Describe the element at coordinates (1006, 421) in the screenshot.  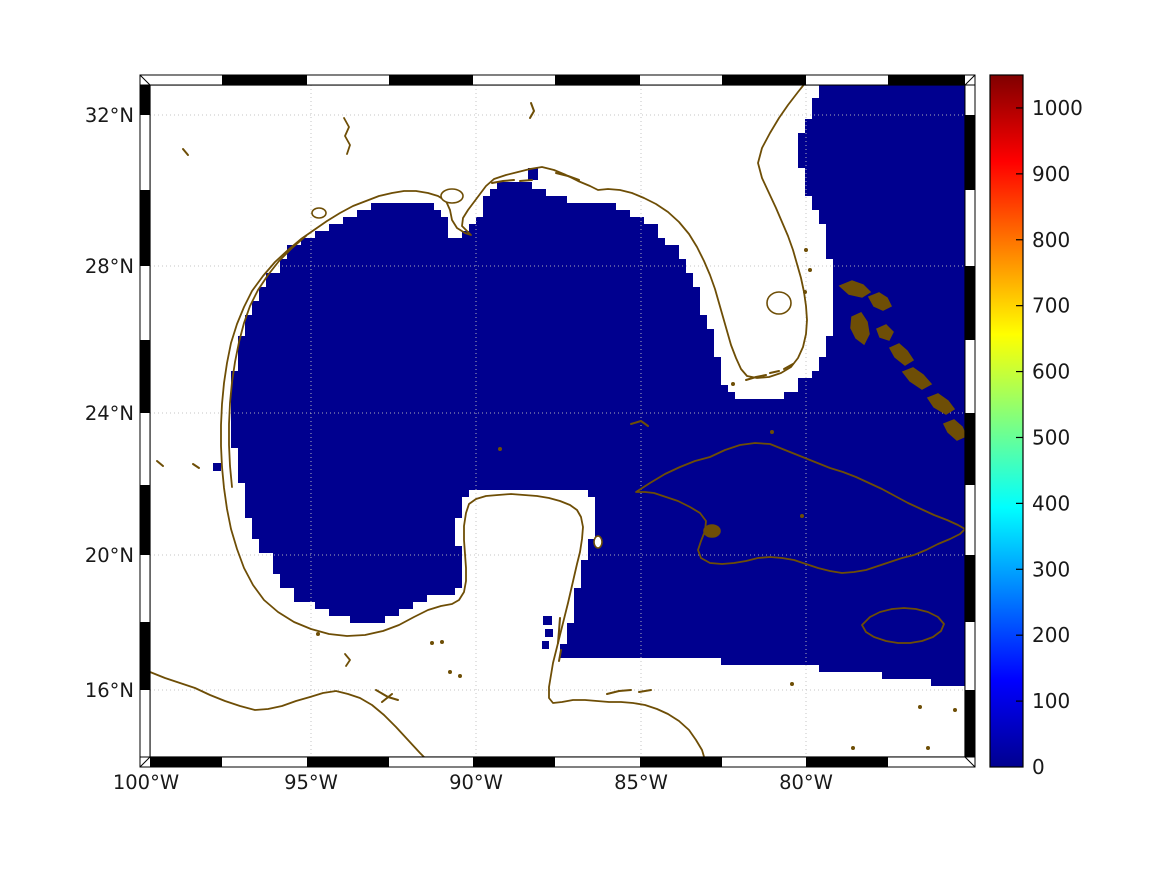
I see `colorbar-gradient` at that location.